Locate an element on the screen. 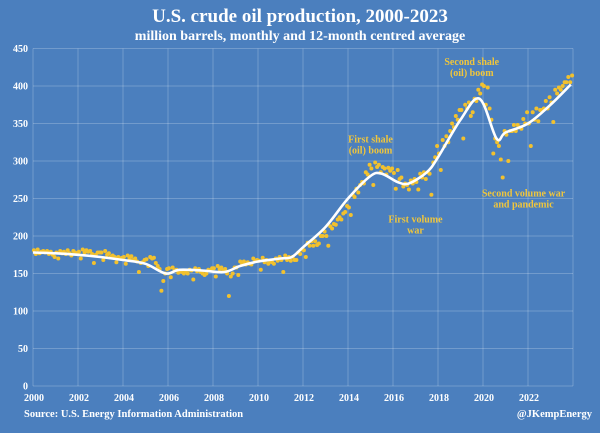 Image resolution: width=600 pixels, height=433 pixels. y-axis: 0 50 100 150 200 250 300 350 400 450 is located at coordinates (20, 218).